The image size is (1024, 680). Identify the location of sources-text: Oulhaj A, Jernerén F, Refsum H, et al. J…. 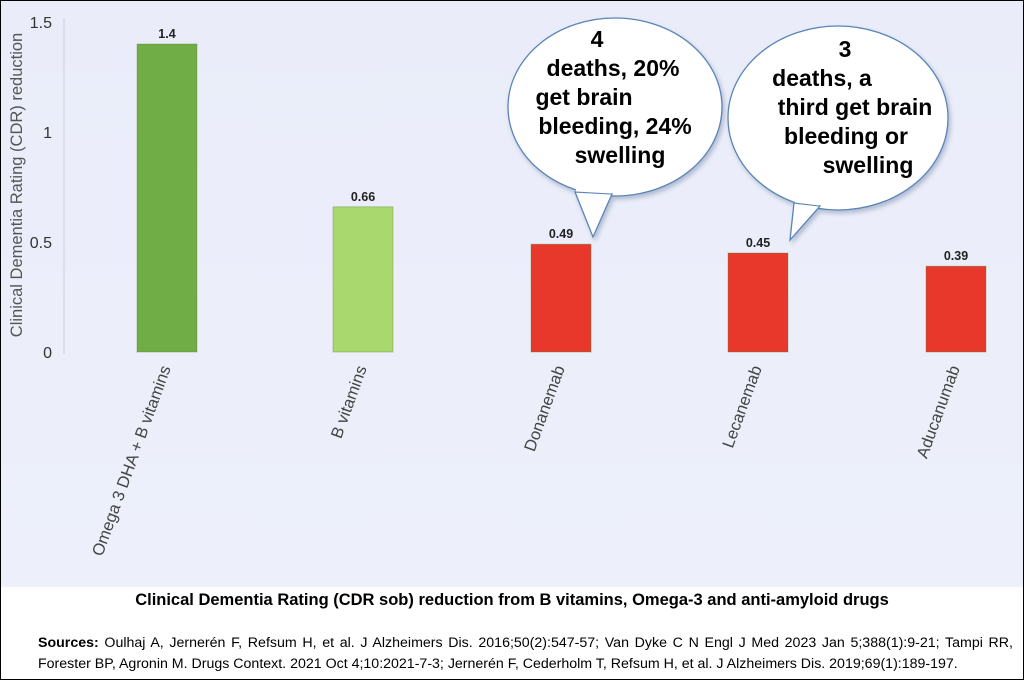
(525, 653).